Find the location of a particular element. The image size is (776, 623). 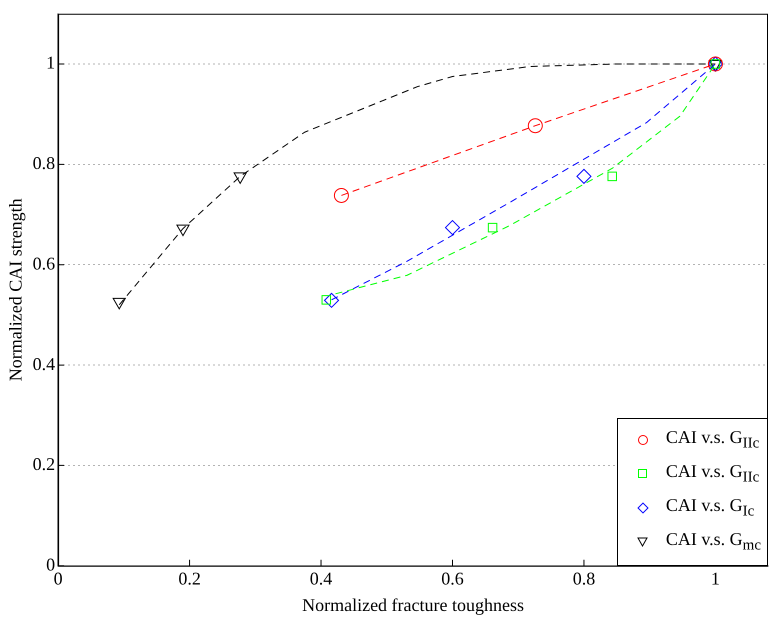

y-tick-label: 0.4 is located at coordinates (44, 364).